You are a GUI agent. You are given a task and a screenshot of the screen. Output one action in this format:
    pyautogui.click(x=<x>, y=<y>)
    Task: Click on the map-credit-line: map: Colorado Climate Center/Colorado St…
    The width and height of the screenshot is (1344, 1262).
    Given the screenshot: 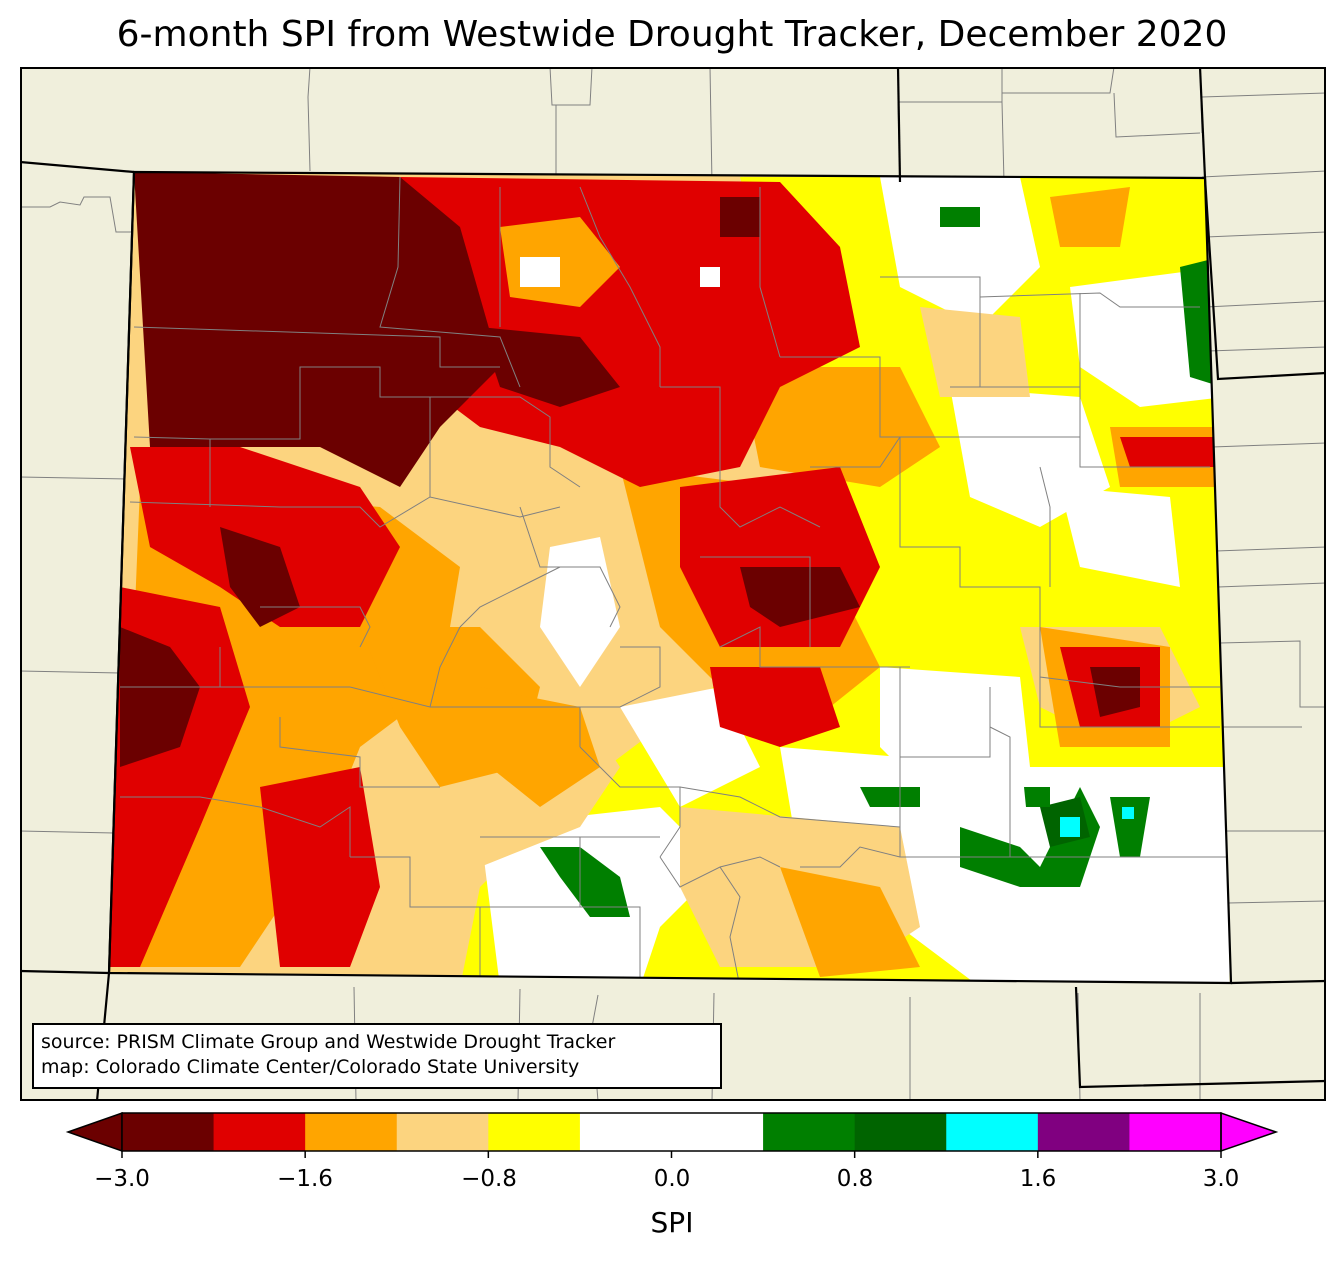 What is the action you would take?
    pyautogui.click(x=310, y=1067)
    